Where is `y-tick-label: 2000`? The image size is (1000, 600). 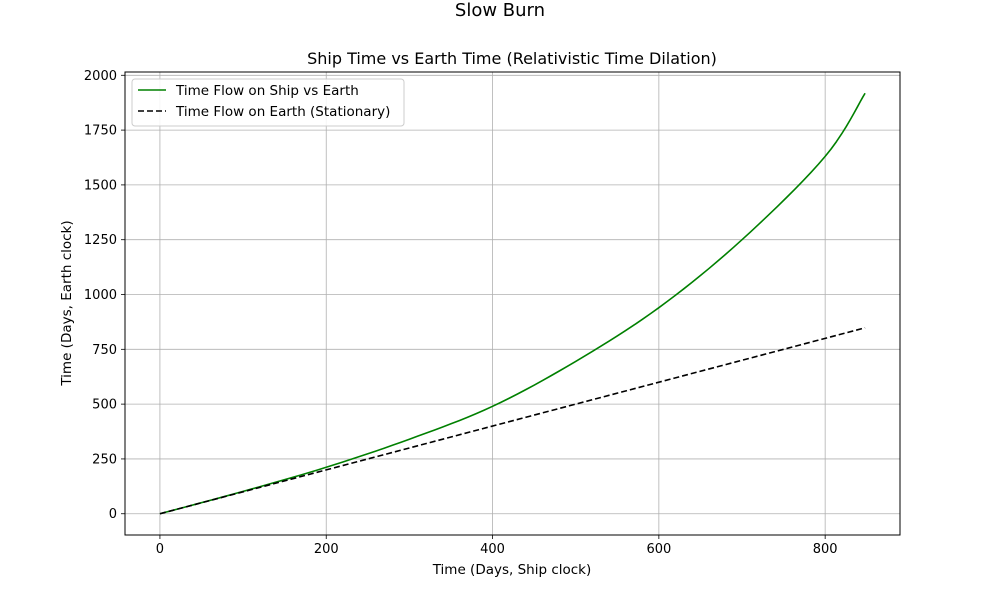 y-tick-label: 2000 is located at coordinates (100, 76).